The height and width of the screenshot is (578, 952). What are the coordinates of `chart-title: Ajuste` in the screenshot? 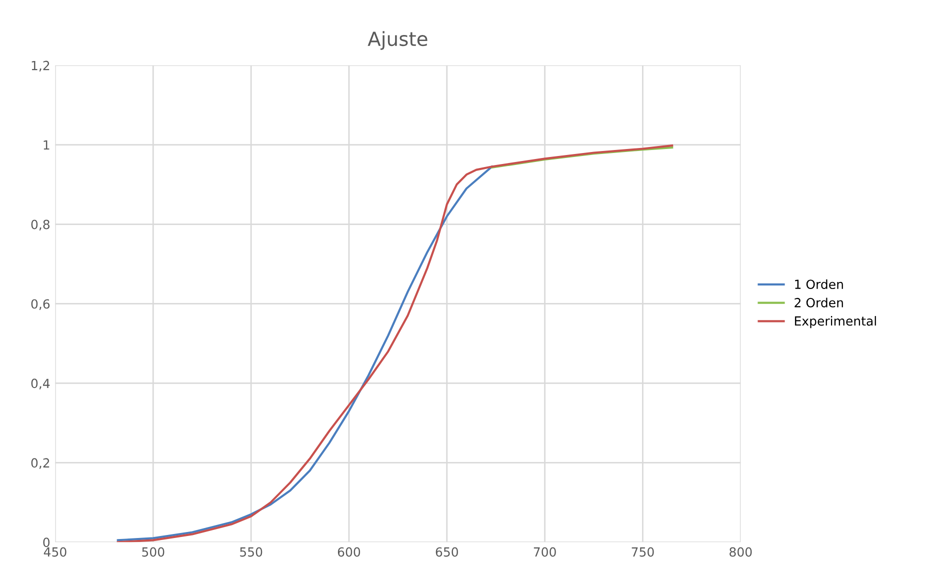 It's located at (398, 40).